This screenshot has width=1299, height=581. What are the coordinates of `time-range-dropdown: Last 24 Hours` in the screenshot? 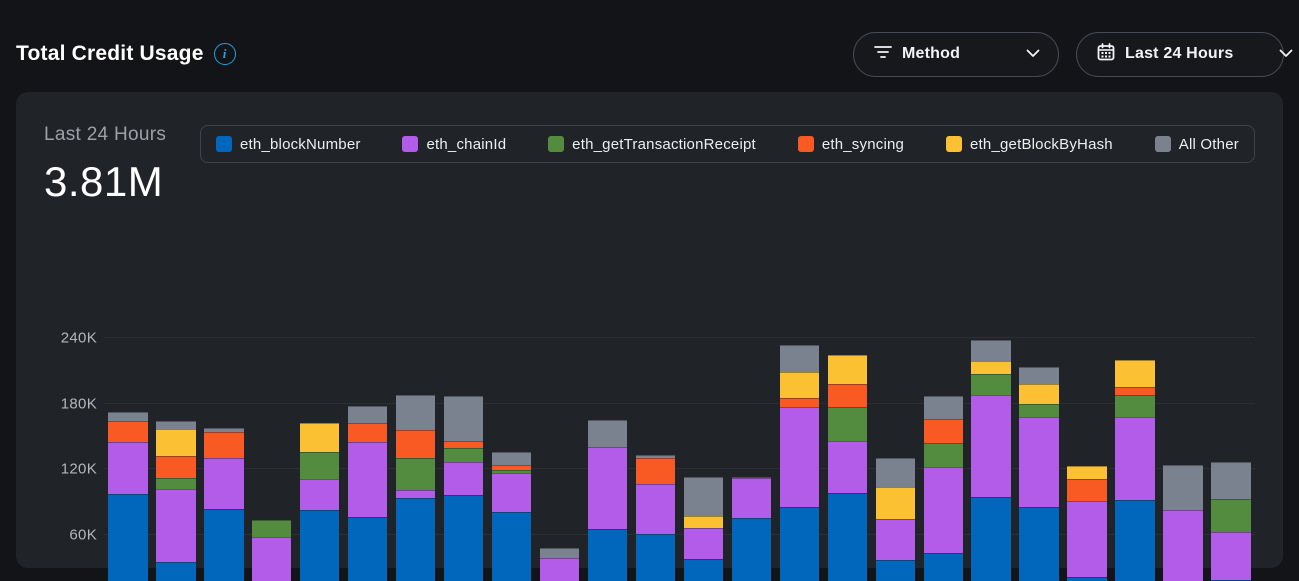 It's located at (1184, 54).